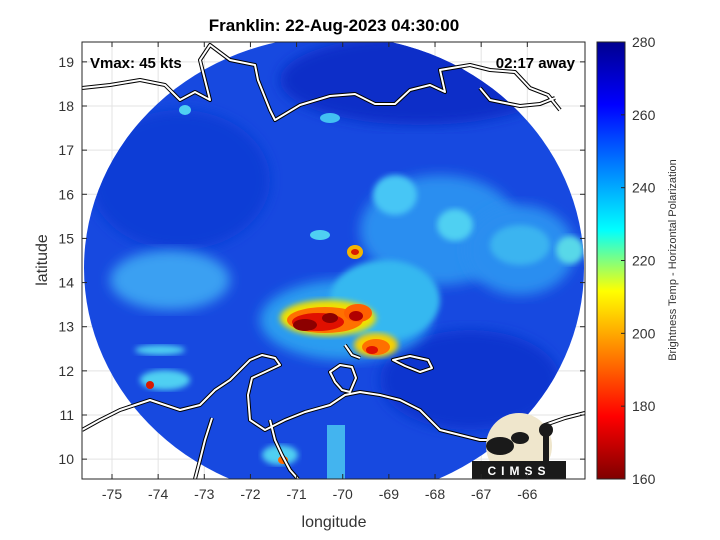  I want to click on y-tick-label: 19, so click(66, 62).